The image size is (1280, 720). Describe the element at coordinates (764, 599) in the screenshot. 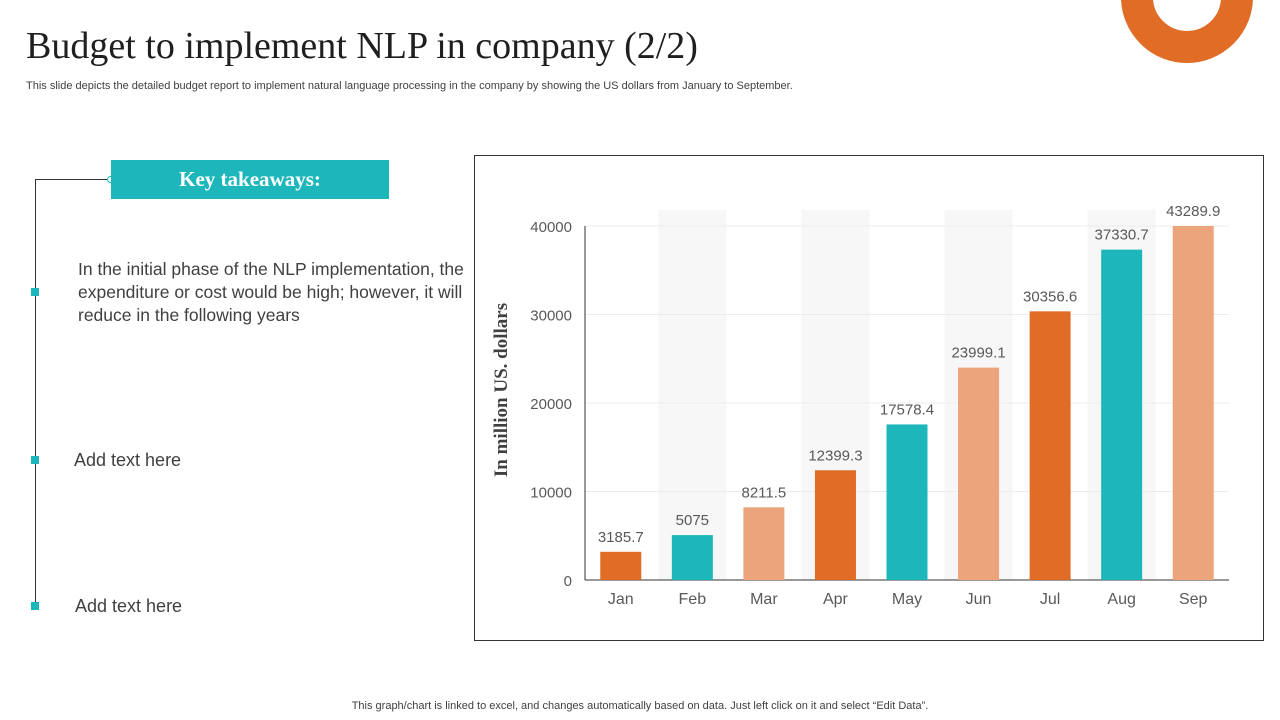

I see `x-tick-label: Mar` at that location.